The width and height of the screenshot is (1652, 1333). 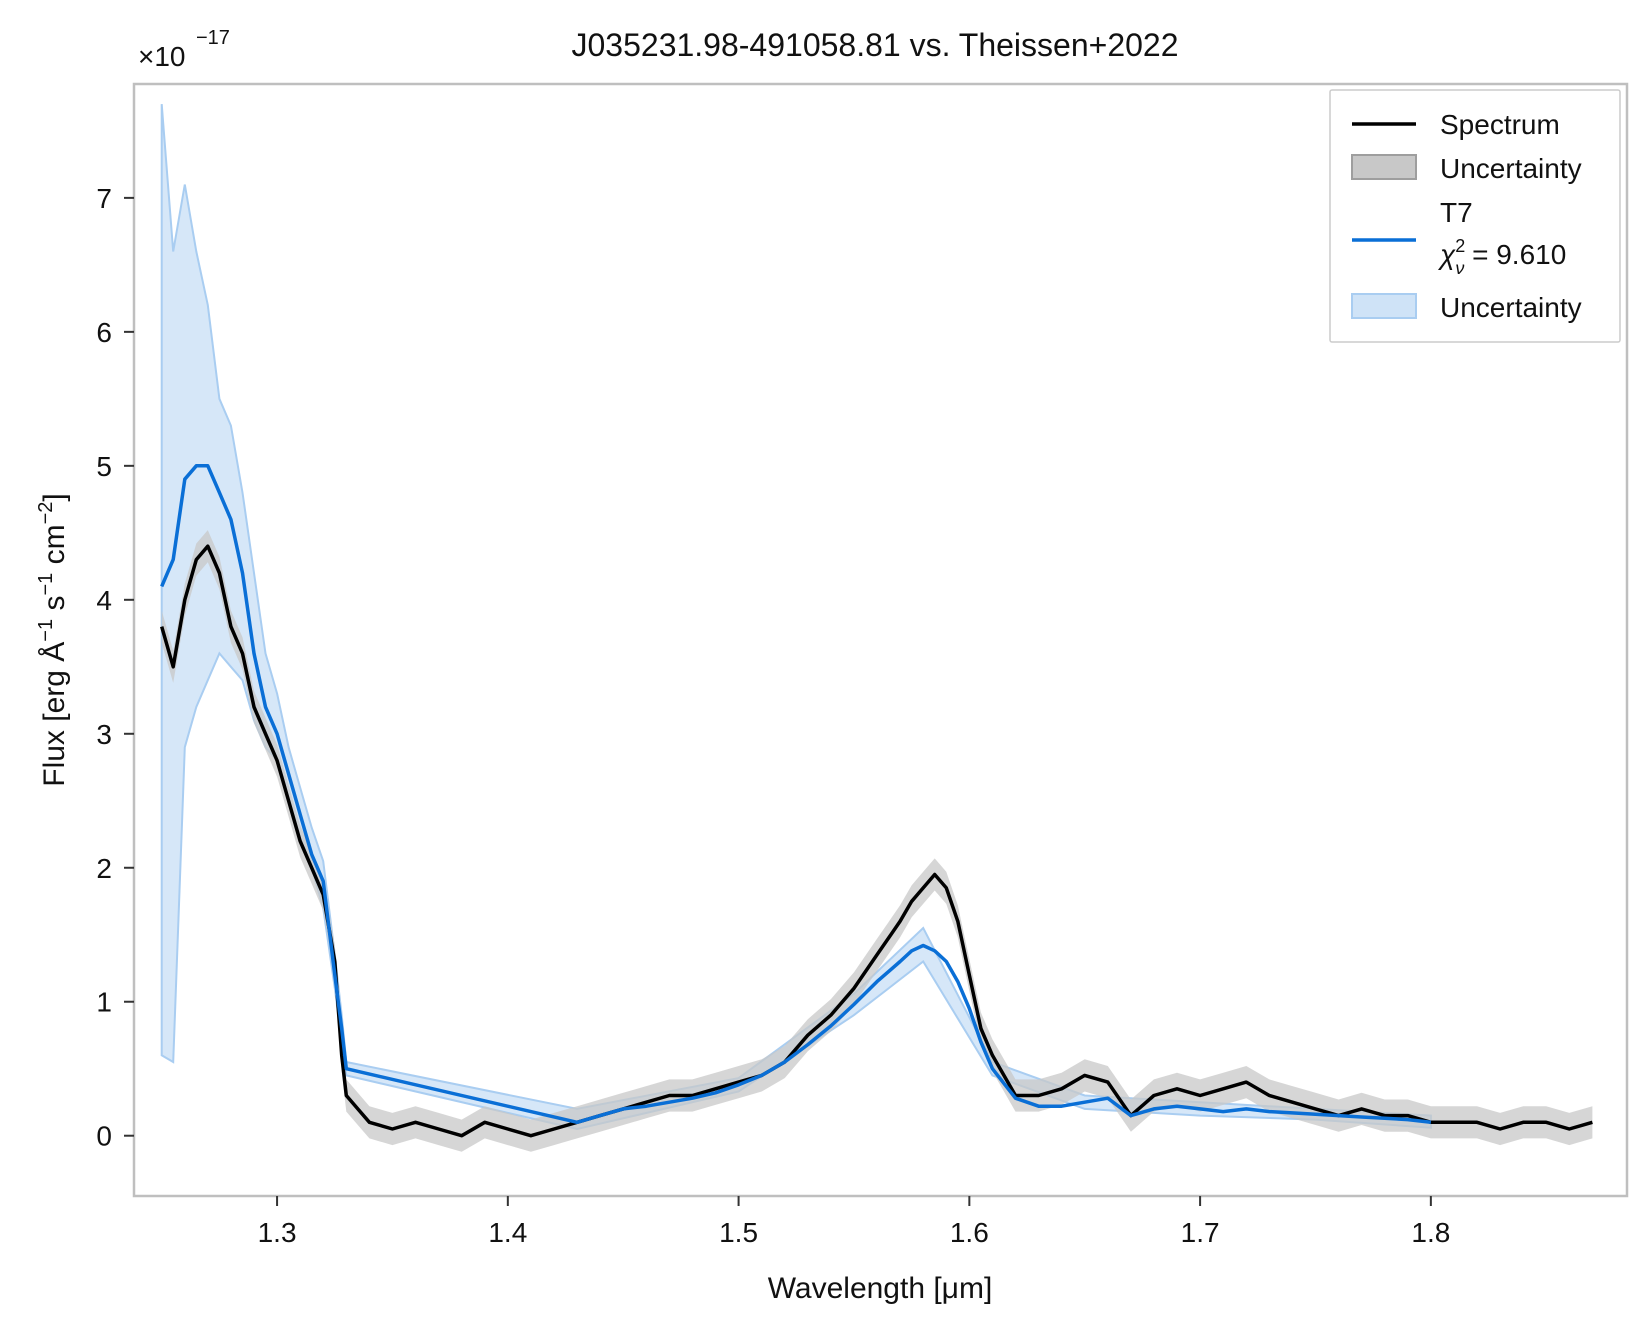 What do you see at coordinates (54, 607) in the screenshot?
I see `y-label-s: s` at bounding box center [54, 607].